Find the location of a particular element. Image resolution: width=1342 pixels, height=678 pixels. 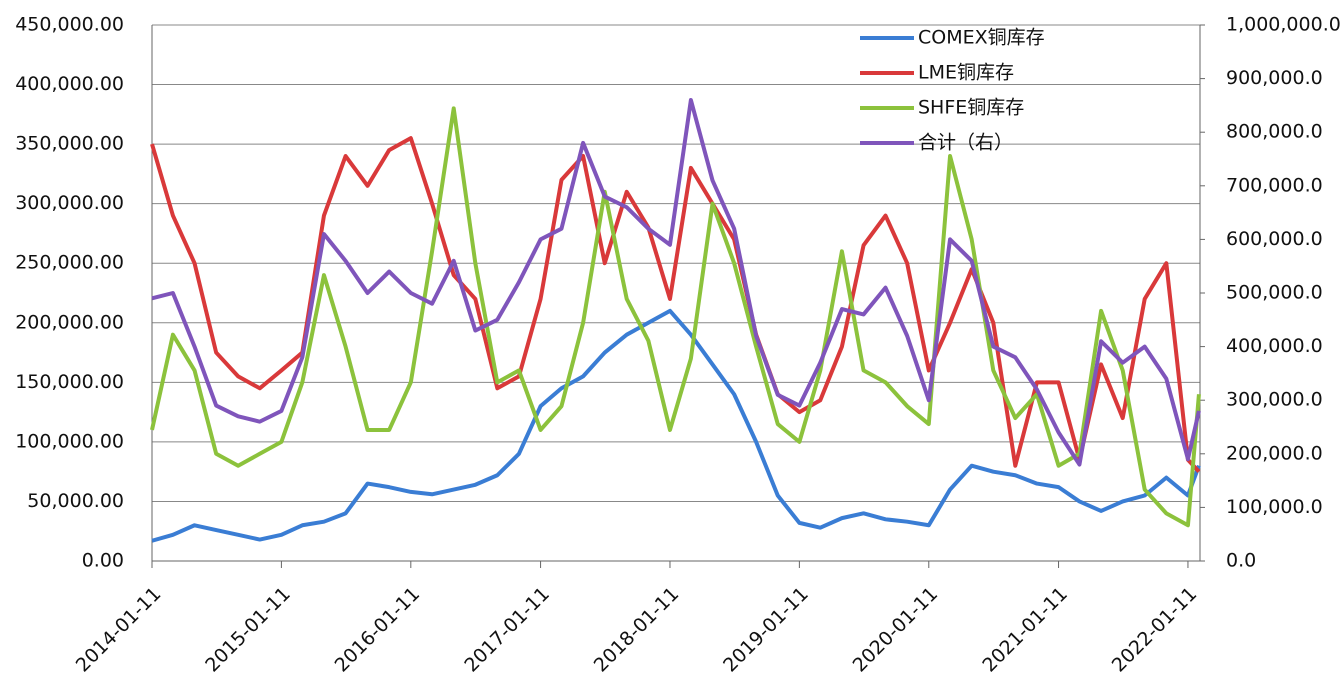

y2-tick-label: 200,000.0 is located at coordinates (1274, 453).